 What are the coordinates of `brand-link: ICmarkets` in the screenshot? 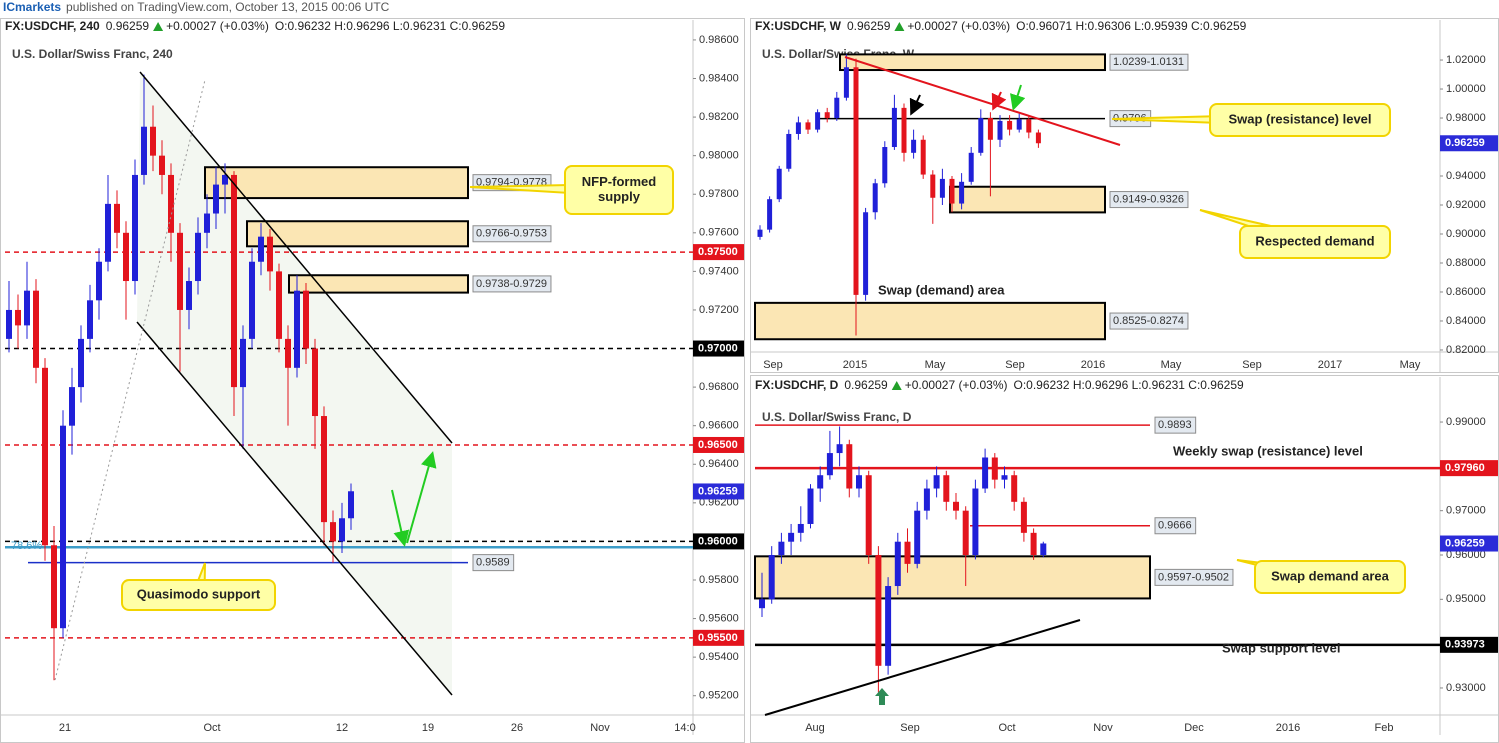 It's located at (32, 7).